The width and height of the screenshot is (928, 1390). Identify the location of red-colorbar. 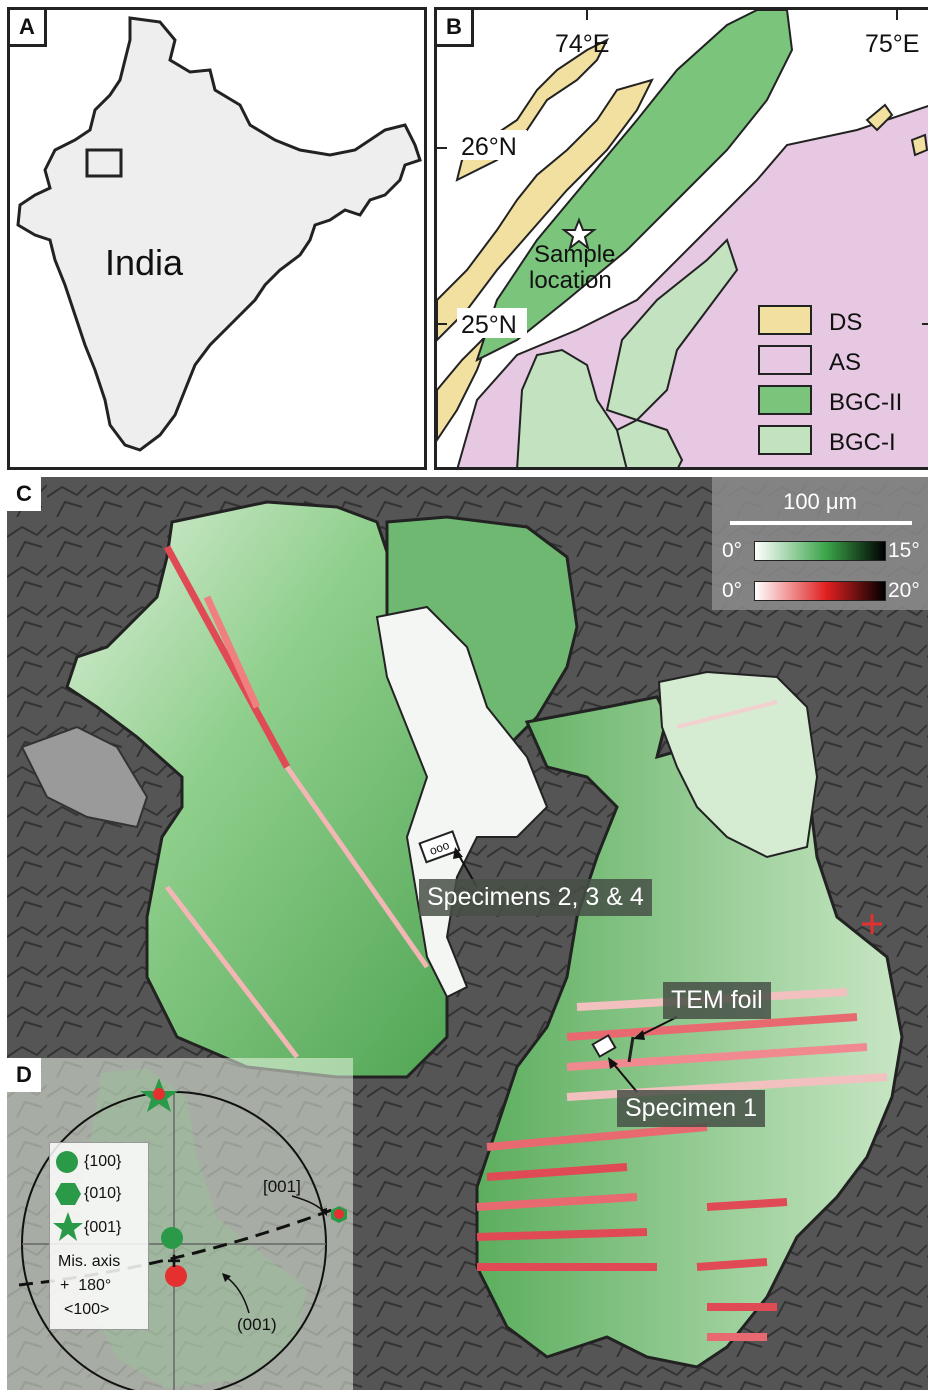
(820, 591).